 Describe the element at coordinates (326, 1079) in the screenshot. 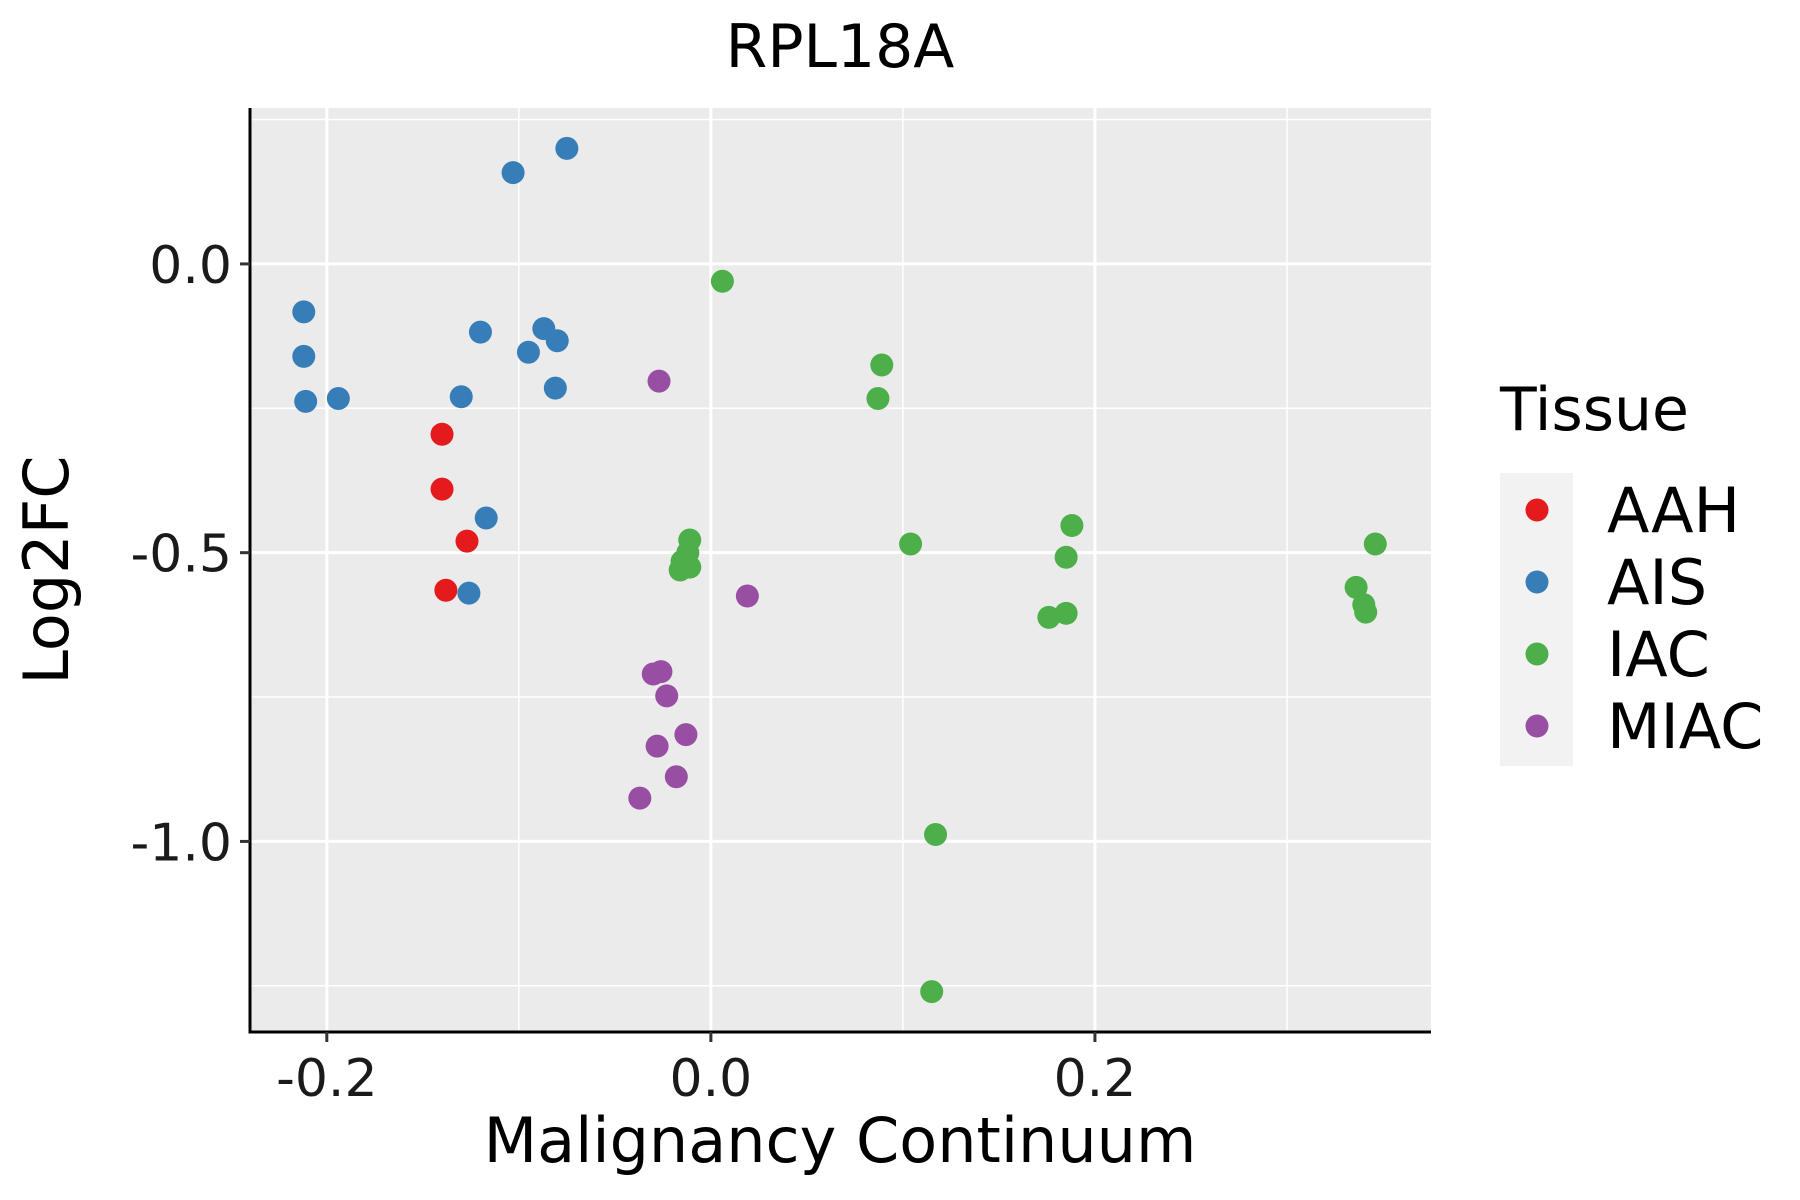

I see `x-tick-label: -0.2` at that location.